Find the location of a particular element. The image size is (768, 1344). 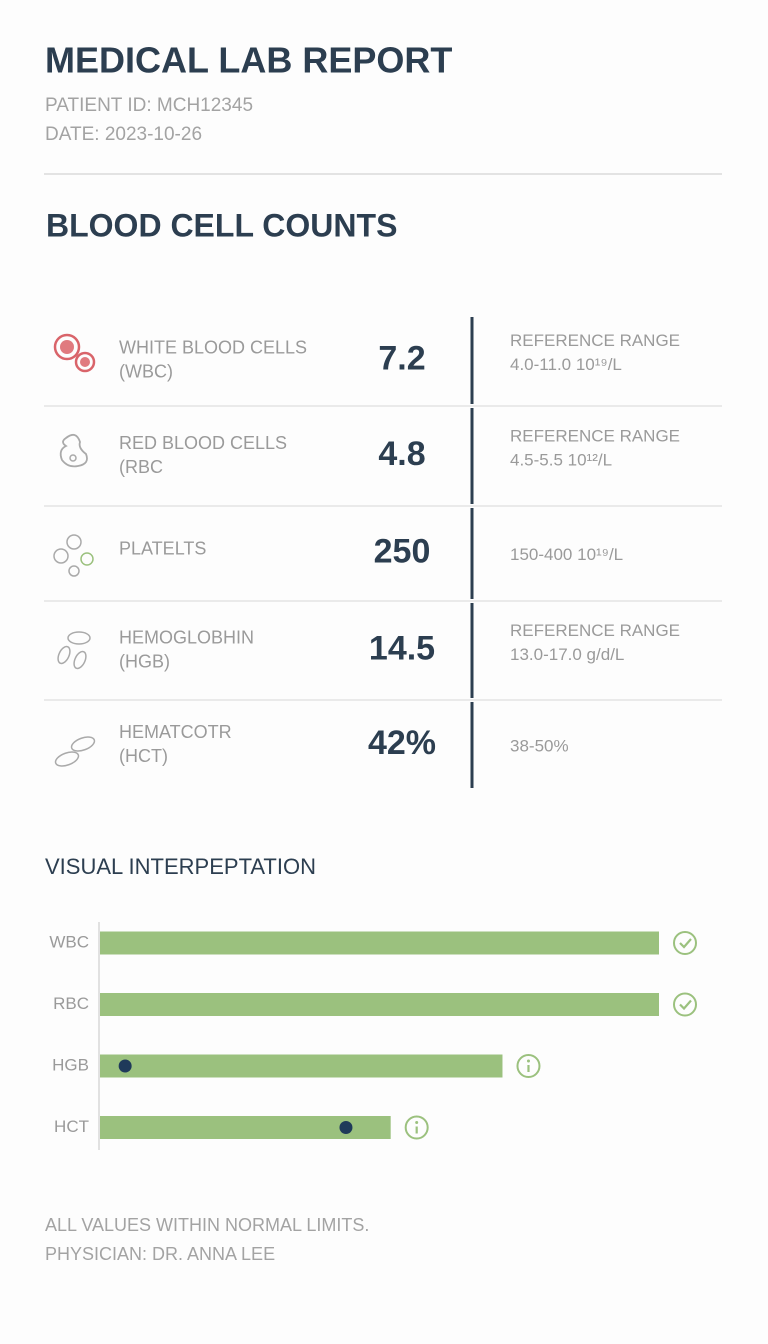

test-value: 7.2 is located at coordinates (401, 358).